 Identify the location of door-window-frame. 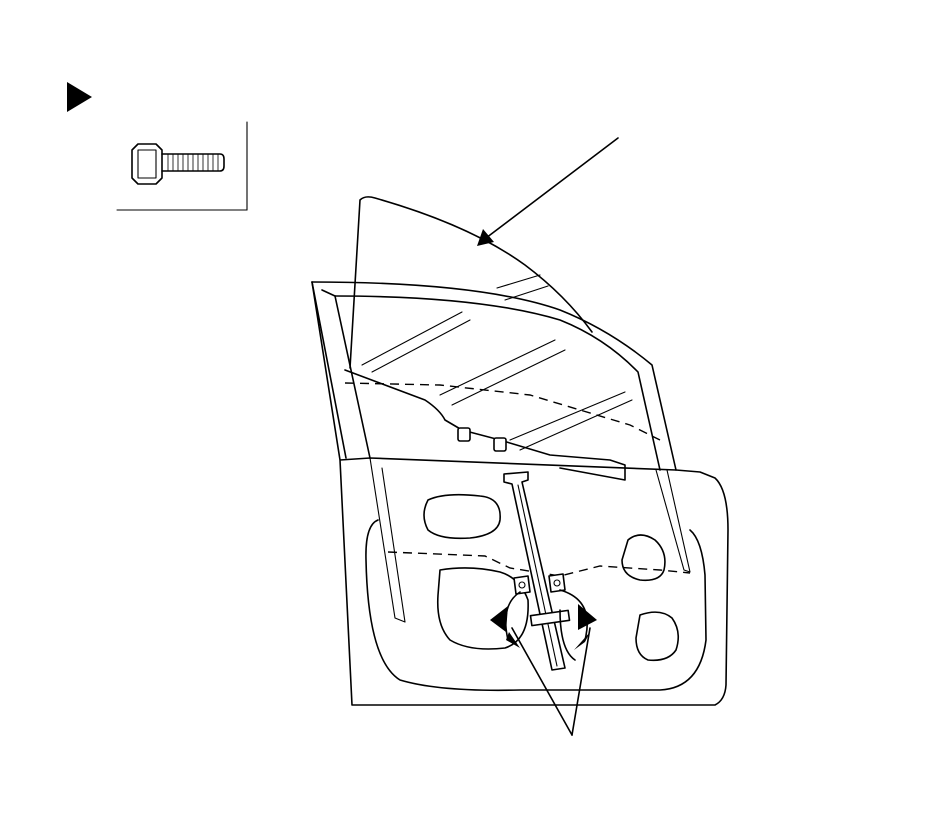
(494, 376).